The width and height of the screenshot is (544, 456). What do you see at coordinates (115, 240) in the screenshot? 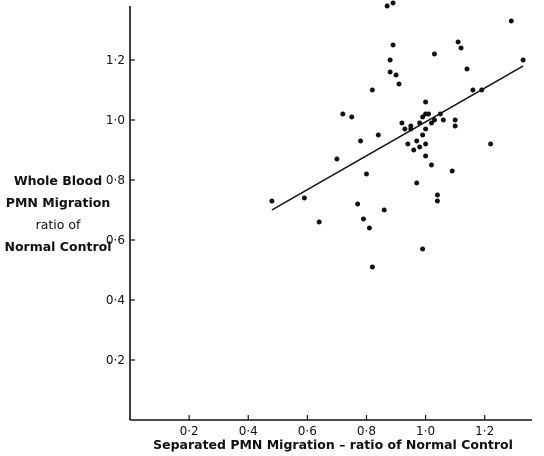
I see `y-tick-label: 0·6` at bounding box center [115, 240].